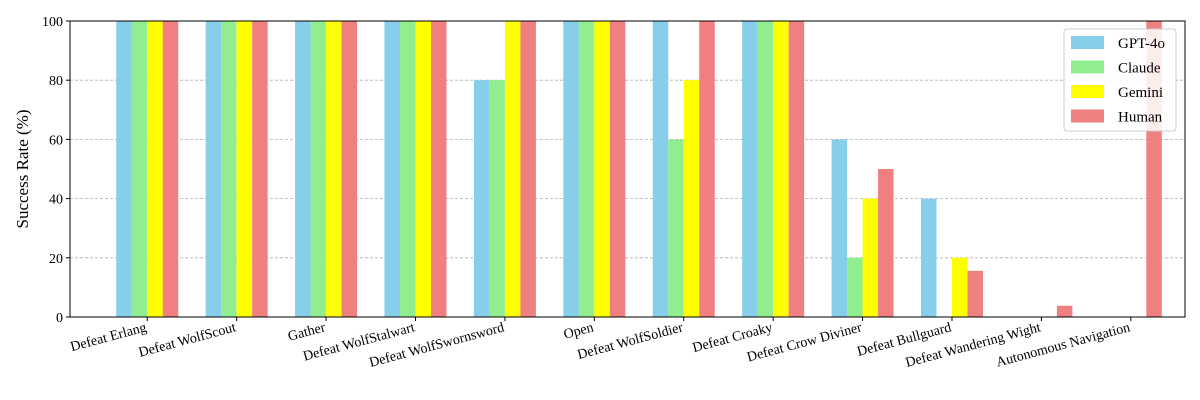  Describe the element at coordinates (59, 318) in the screenshot. I see `y-tick-label: 0` at that location.